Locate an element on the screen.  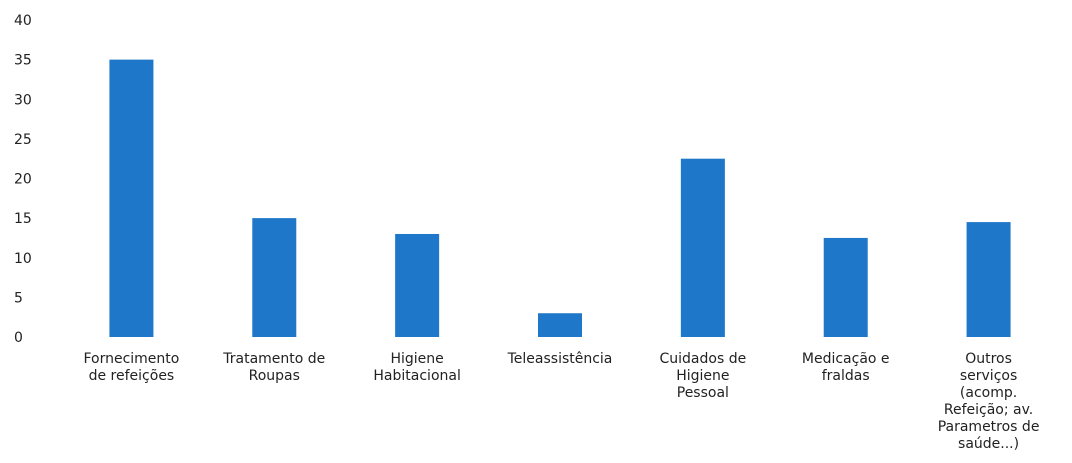
x-category-label-line: Habitacional is located at coordinates (416, 376).